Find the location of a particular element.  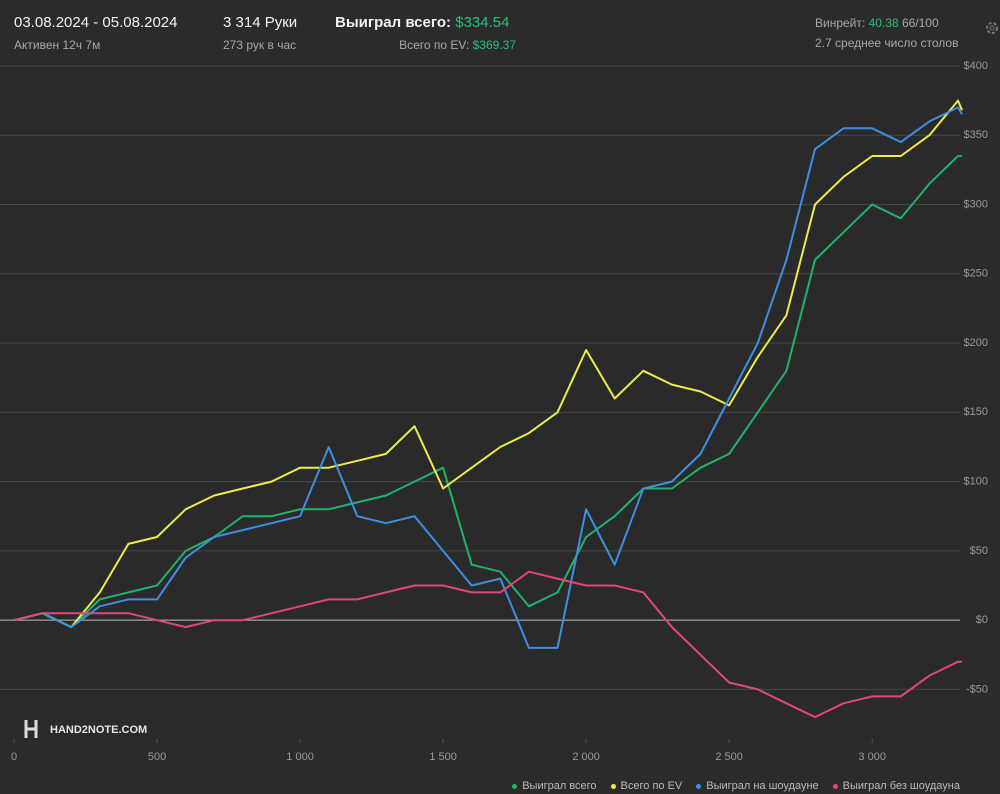

x-tick-label: 1 500 is located at coordinates (443, 757).